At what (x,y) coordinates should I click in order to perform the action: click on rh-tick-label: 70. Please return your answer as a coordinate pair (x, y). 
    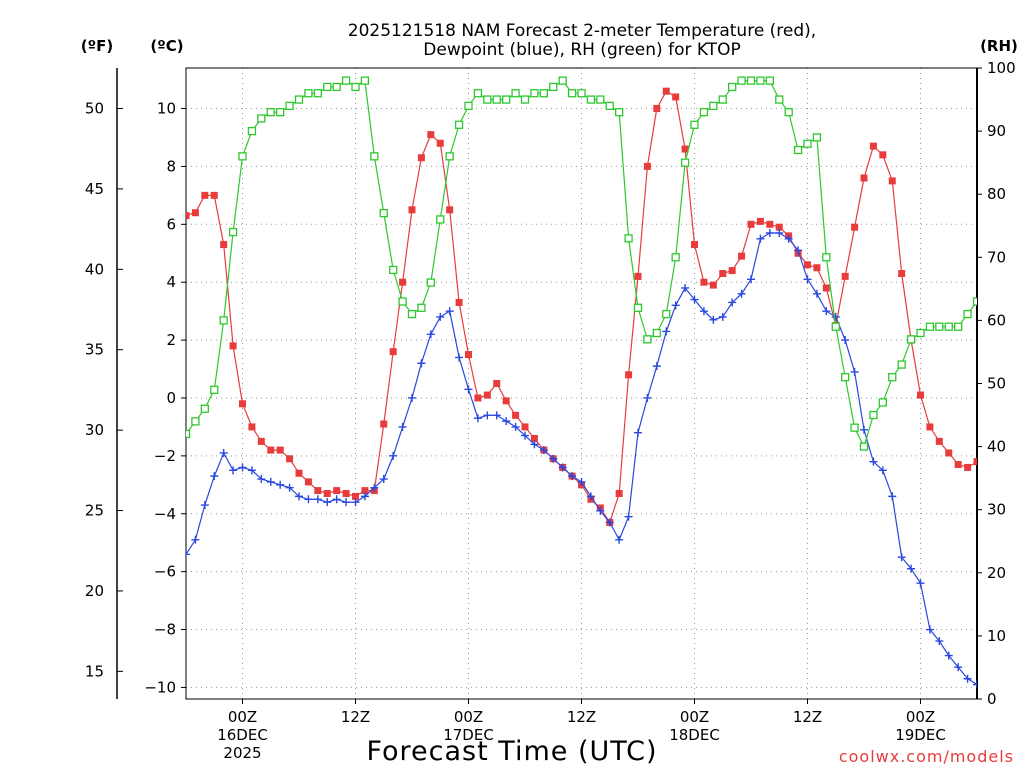
    Looking at the image, I should click on (996, 257).